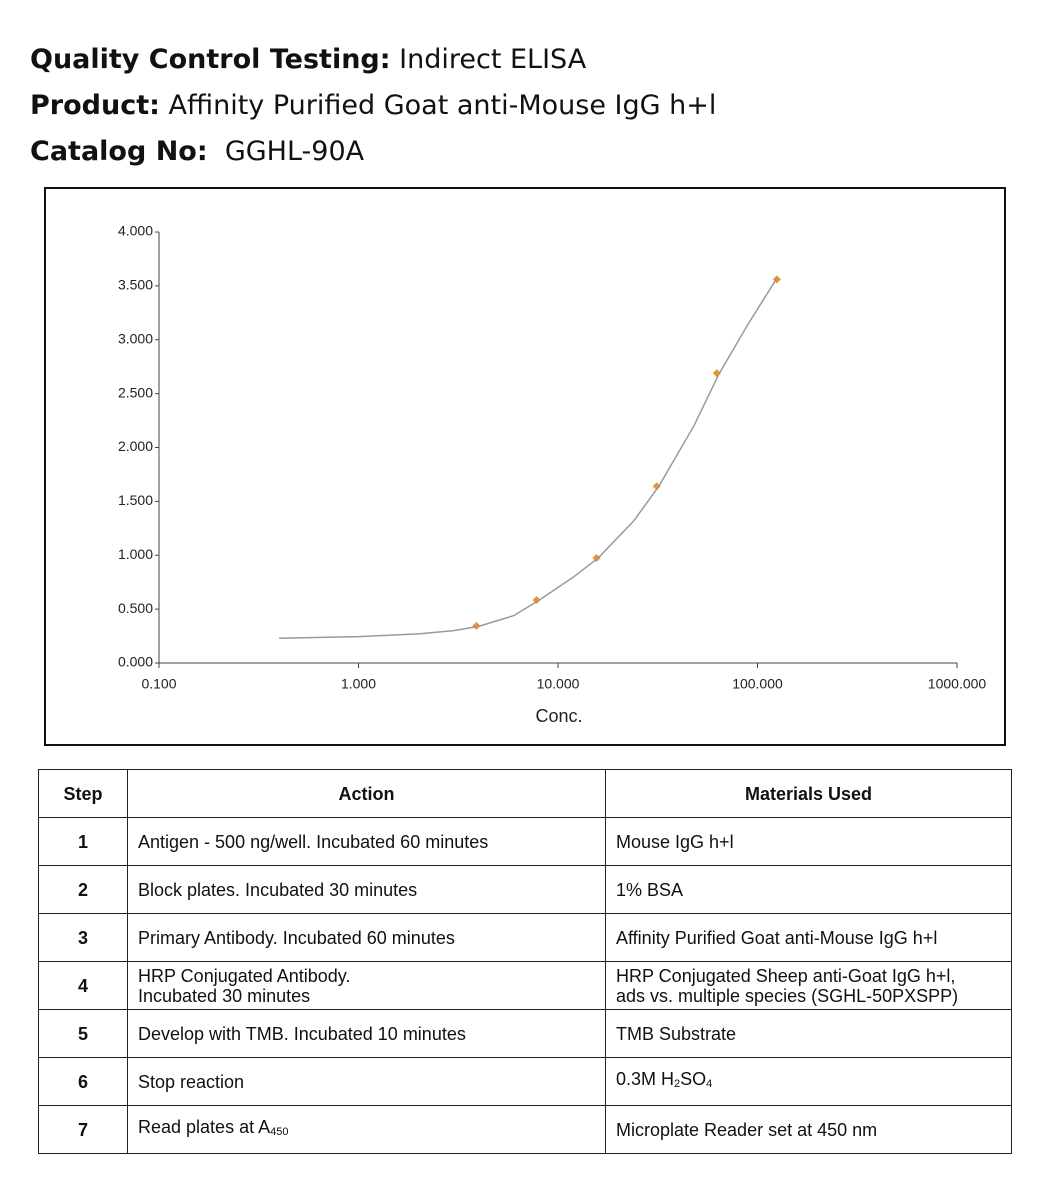  I want to click on table-cell: 7, so click(83, 1129).